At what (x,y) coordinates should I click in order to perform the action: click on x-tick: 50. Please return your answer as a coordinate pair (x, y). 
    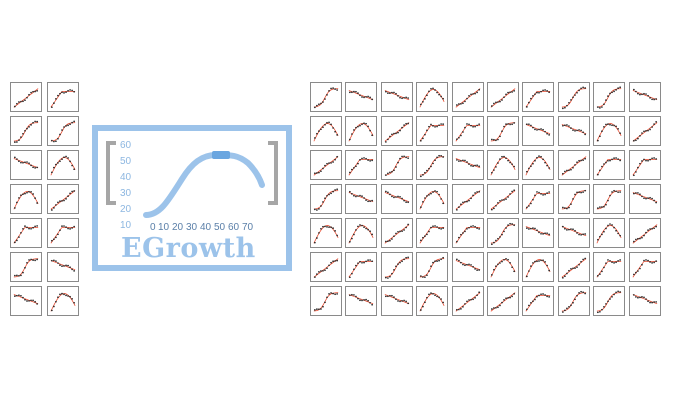
    Looking at the image, I should click on (220, 227).